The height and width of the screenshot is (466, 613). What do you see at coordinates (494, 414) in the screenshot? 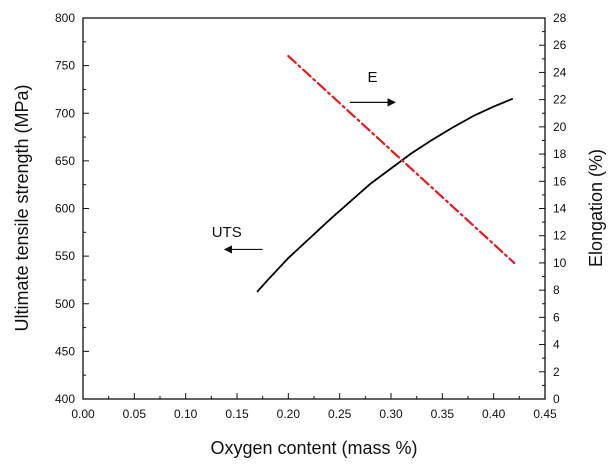
I see `x-tick-label: 0.40` at bounding box center [494, 414].